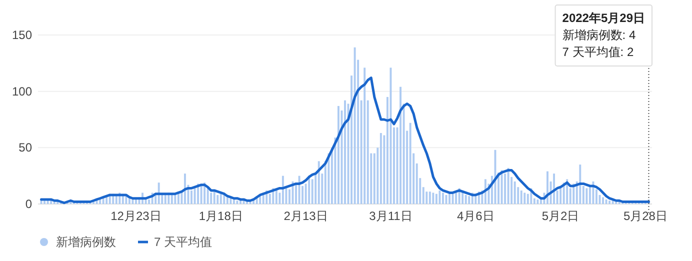  I want to click on x-tick-label: 1月18日, so click(220, 216).